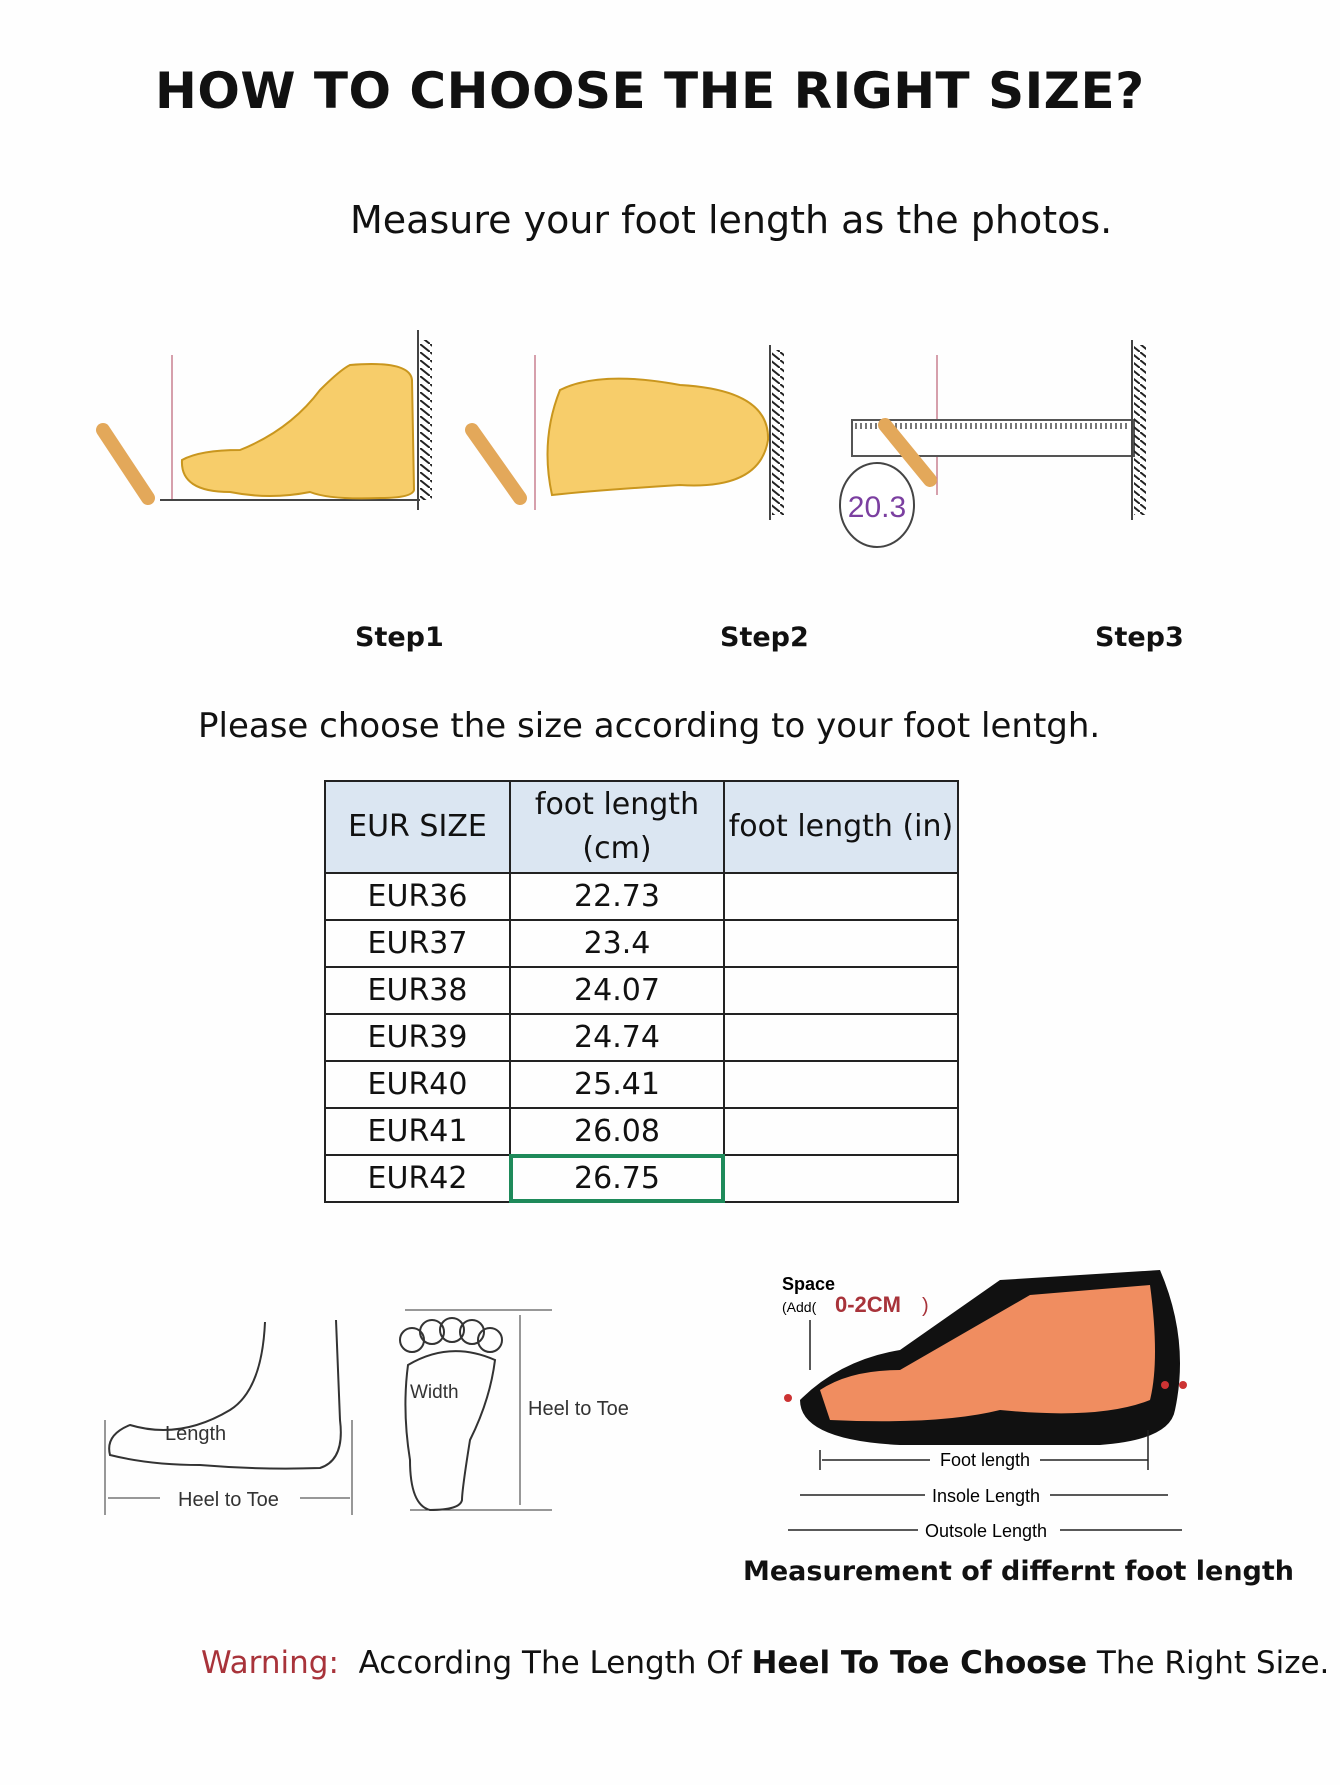  I want to click on diagram-caption: Measurement of differnt foot length, so click(1018, 1571).